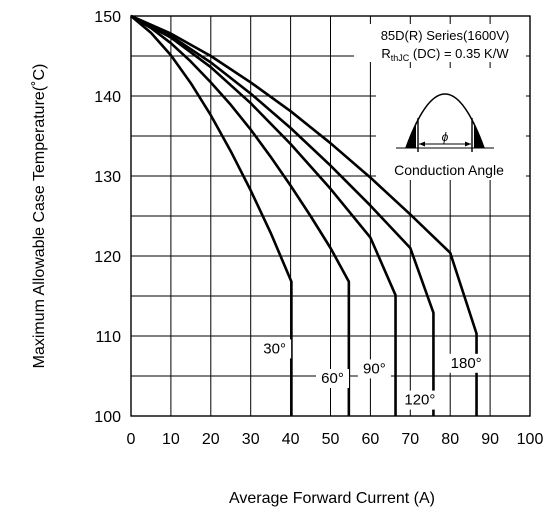 This screenshot has width=555, height=518. I want to click on x-tick-label: 50, so click(331, 439).